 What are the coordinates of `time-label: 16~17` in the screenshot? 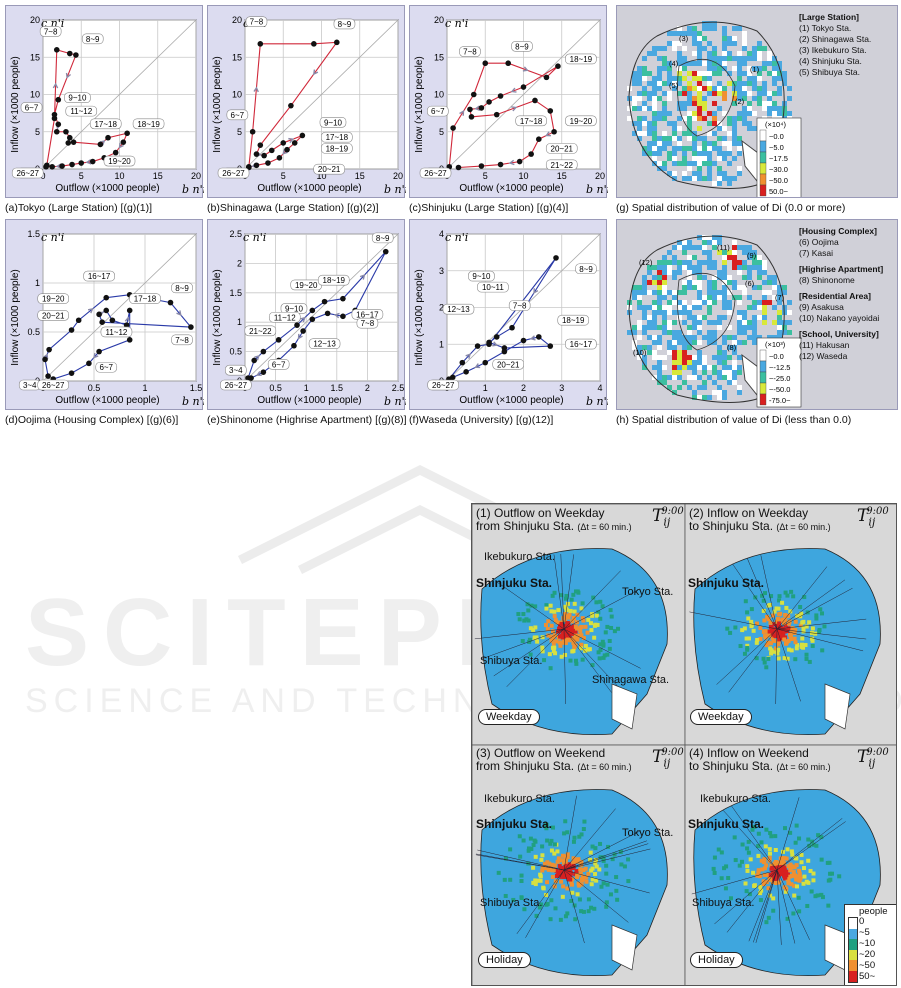 It's located at (99, 276).